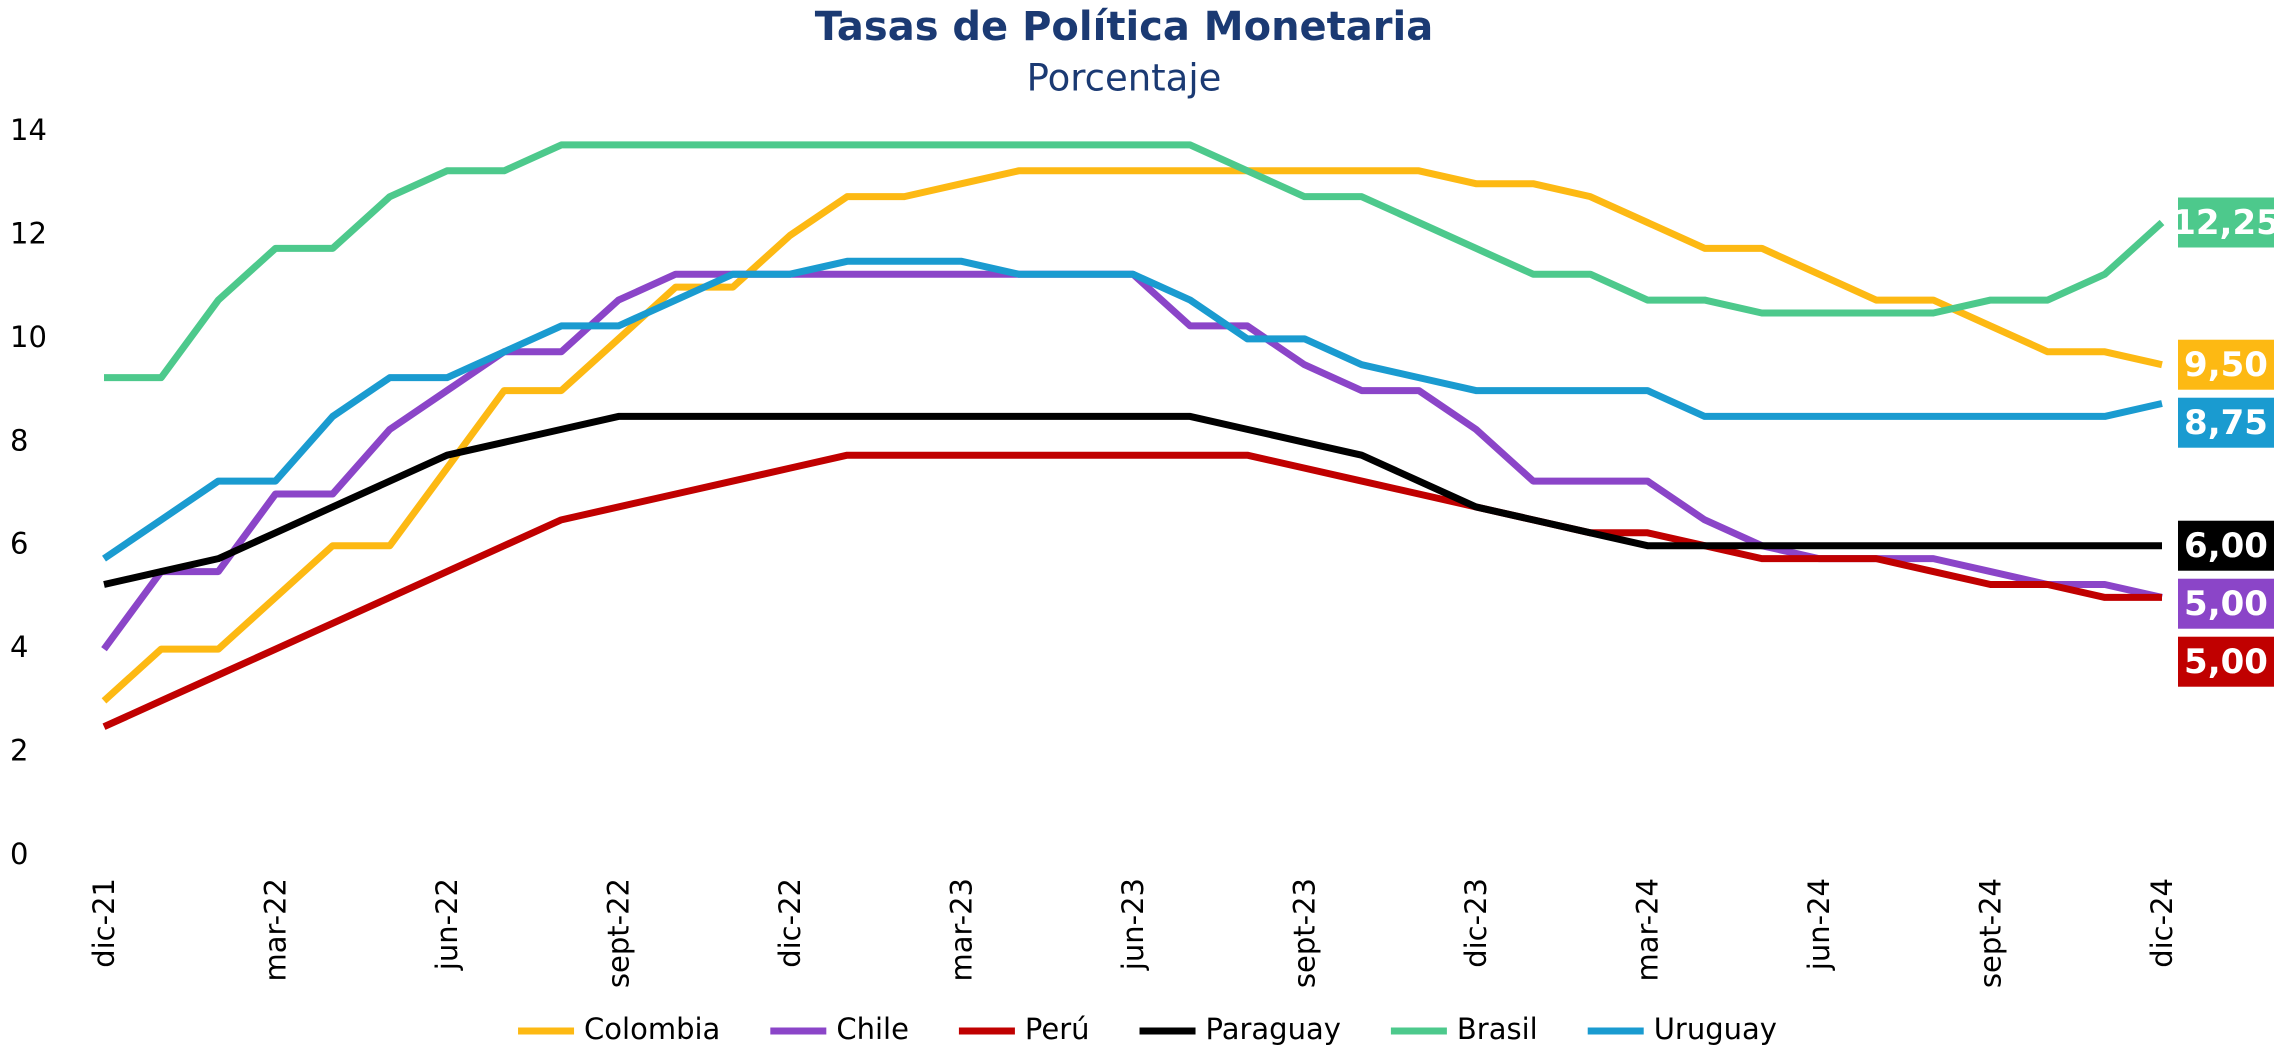 This screenshot has width=2275, height=1049. I want to click on legend-label: Perú, so click(1057, 1029).